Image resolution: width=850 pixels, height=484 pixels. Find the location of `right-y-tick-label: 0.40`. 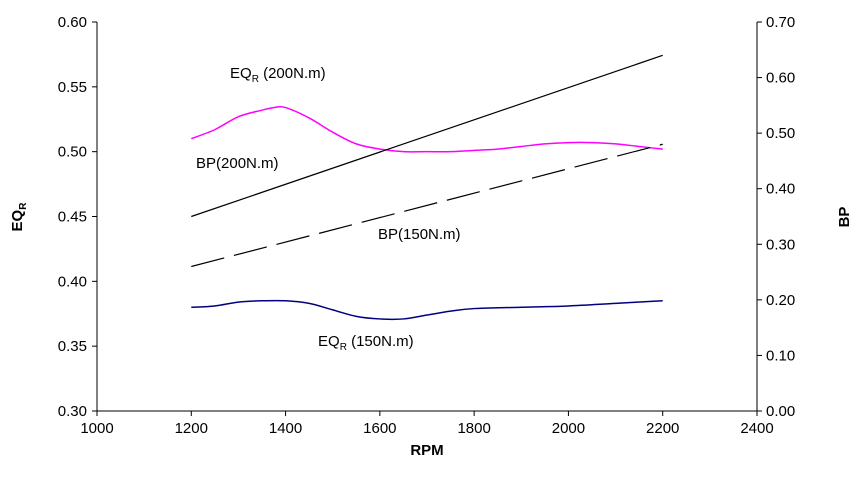

right-y-tick-label: 0.40 is located at coordinates (780, 189).